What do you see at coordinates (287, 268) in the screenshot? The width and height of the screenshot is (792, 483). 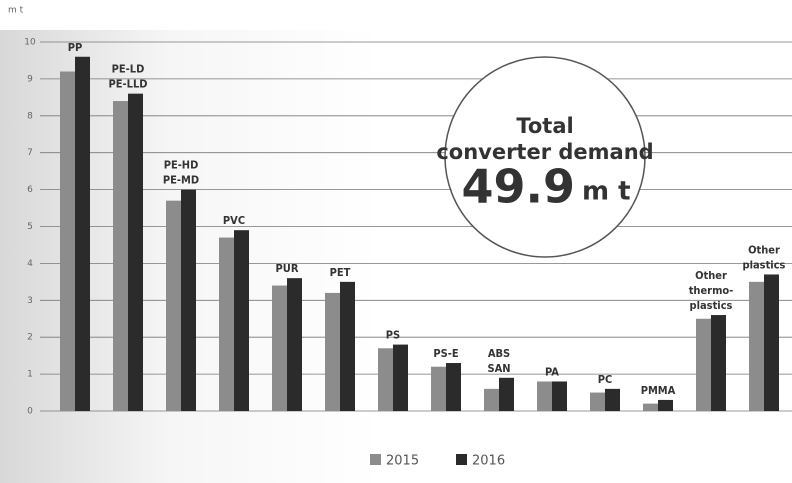 I see `category-label: PUR` at bounding box center [287, 268].